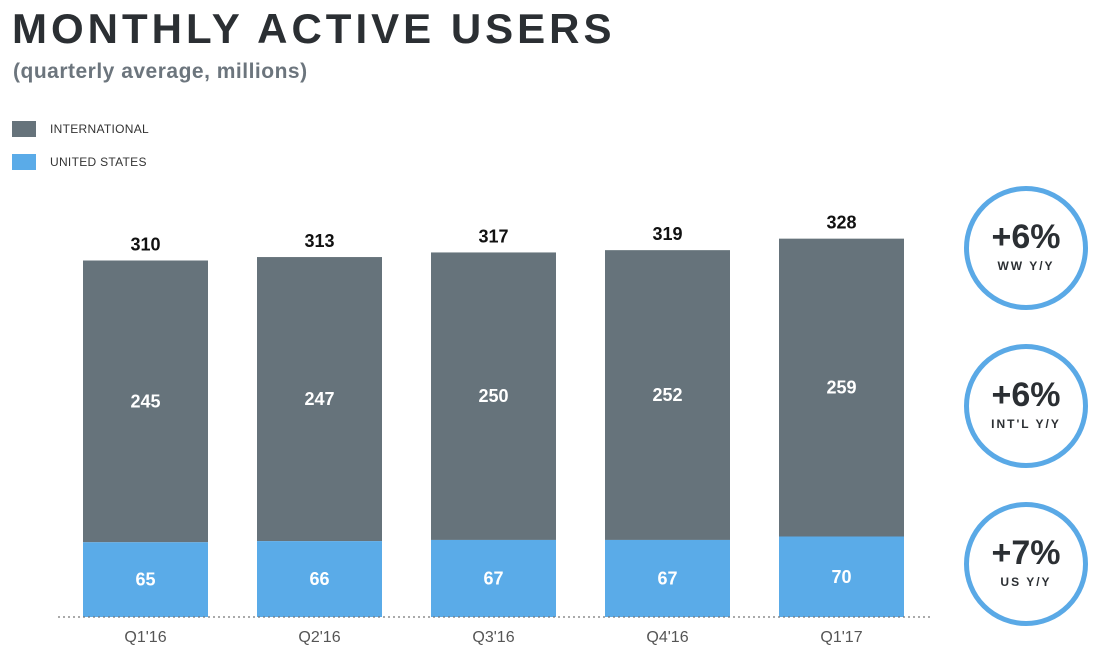  I want to click on x-tick-label: Q4'16, so click(667, 637).